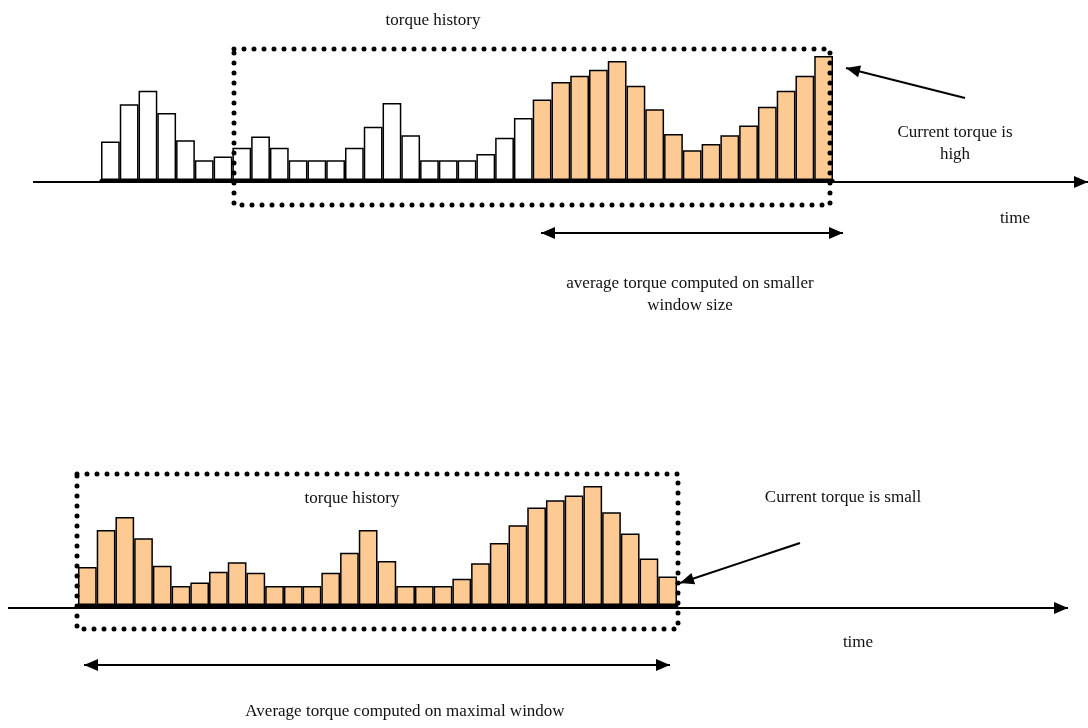 The image size is (1088, 728). Describe the element at coordinates (433, 20) in the screenshot. I see `text: torque history` at that location.